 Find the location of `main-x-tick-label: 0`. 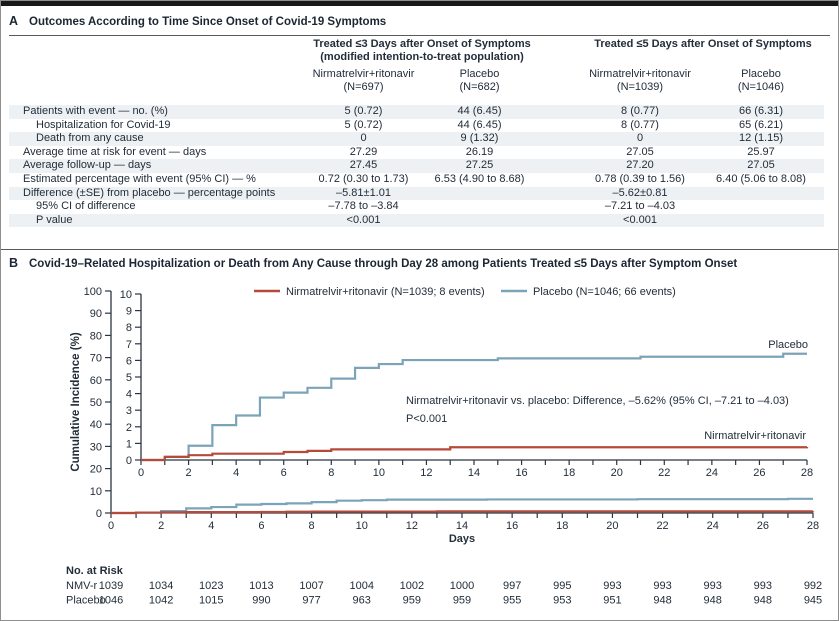

main-x-tick-label: 0 is located at coordinates (111, 526).